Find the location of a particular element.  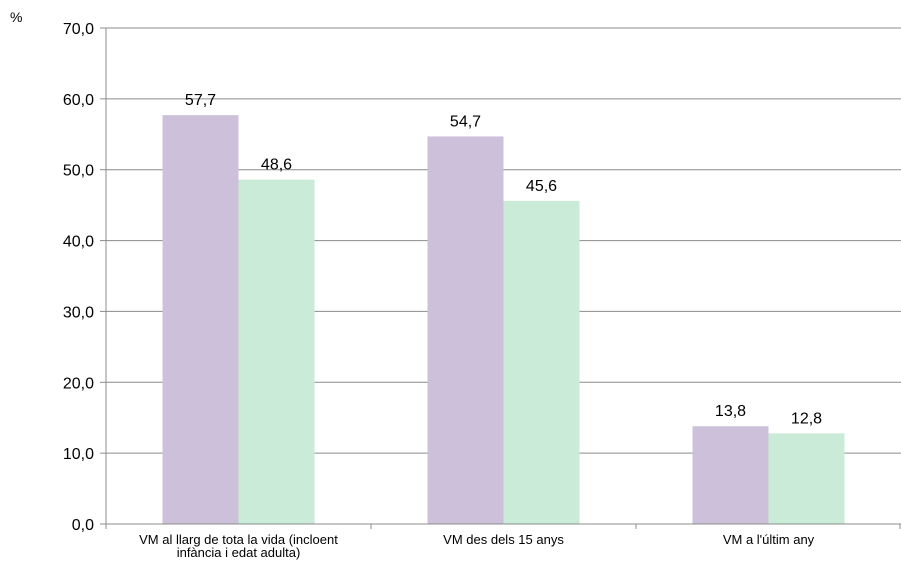

category-label-line: VM a l'últim any is located at coordinates (769, 539).